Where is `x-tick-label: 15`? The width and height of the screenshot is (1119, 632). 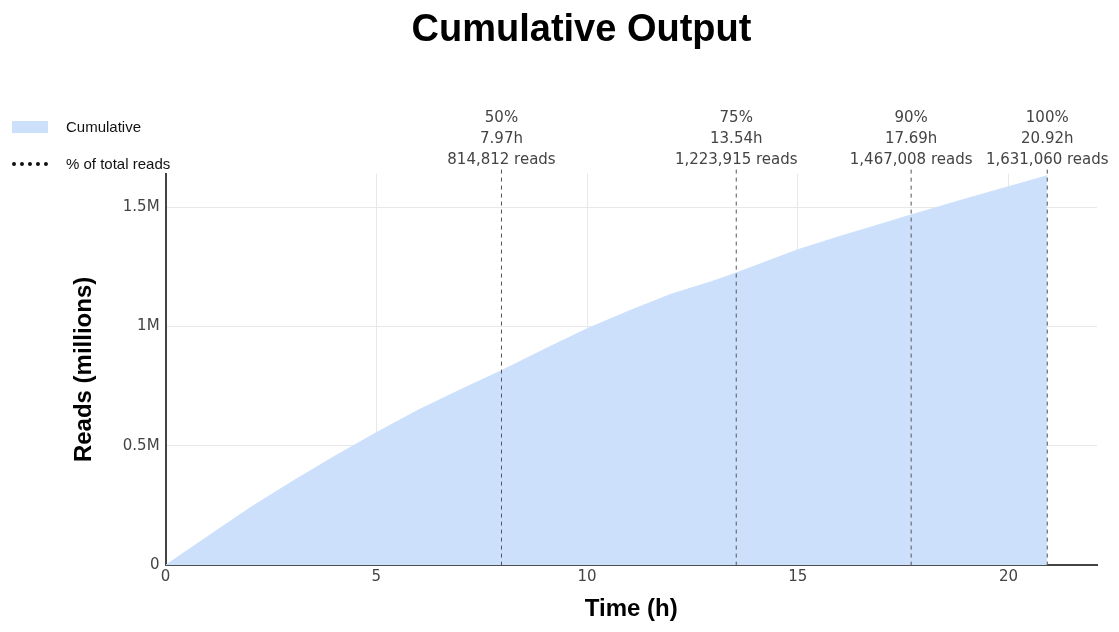 x-tick-label: 15 is located at coordinates (798, 576).